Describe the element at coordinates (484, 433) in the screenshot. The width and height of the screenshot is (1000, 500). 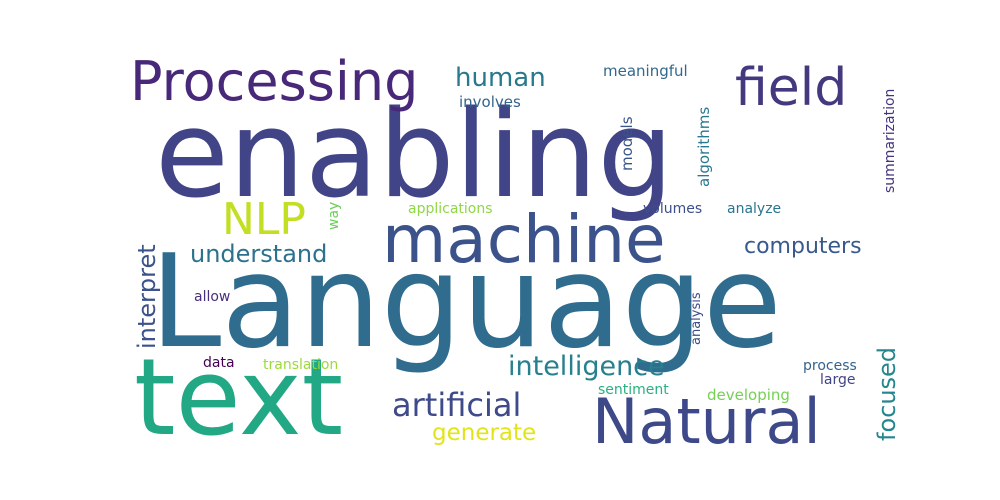
I see `word-generate: generate` at that location.